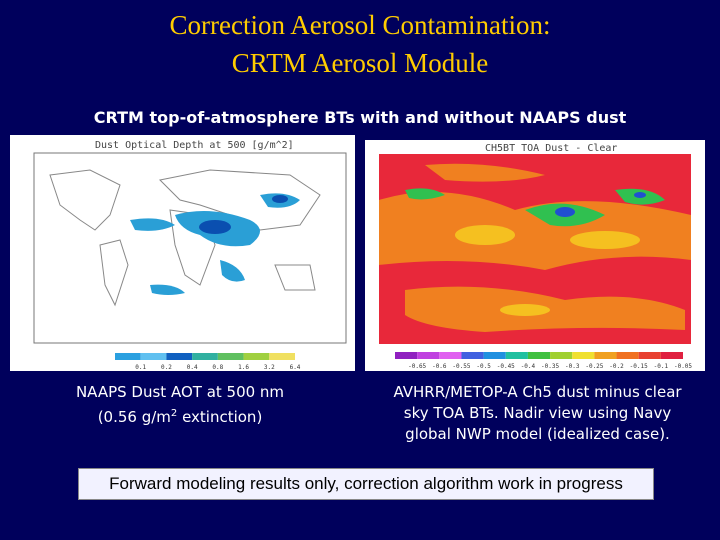 The height and width of the screenshot is (540, 720). I want to click on caption-line: (0.56 g/m2 extinction), so click(180, 415).